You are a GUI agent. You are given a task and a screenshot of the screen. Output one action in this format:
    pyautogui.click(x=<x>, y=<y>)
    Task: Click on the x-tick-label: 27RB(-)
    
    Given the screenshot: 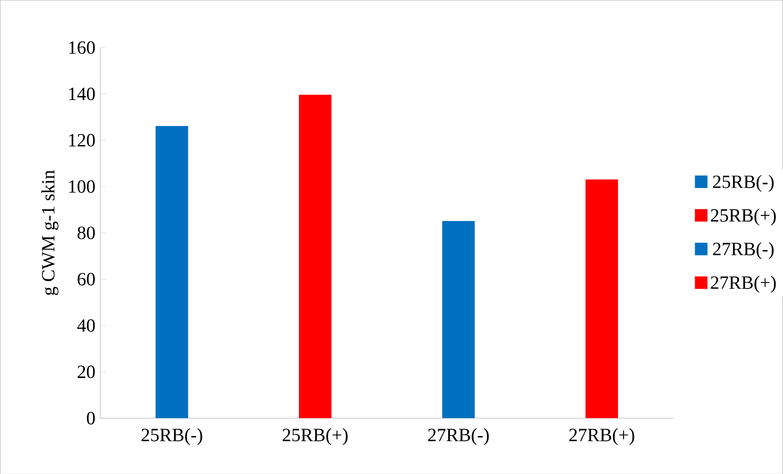 What is the action you would take?
    pyautogui.click(x=458, y=436)
    